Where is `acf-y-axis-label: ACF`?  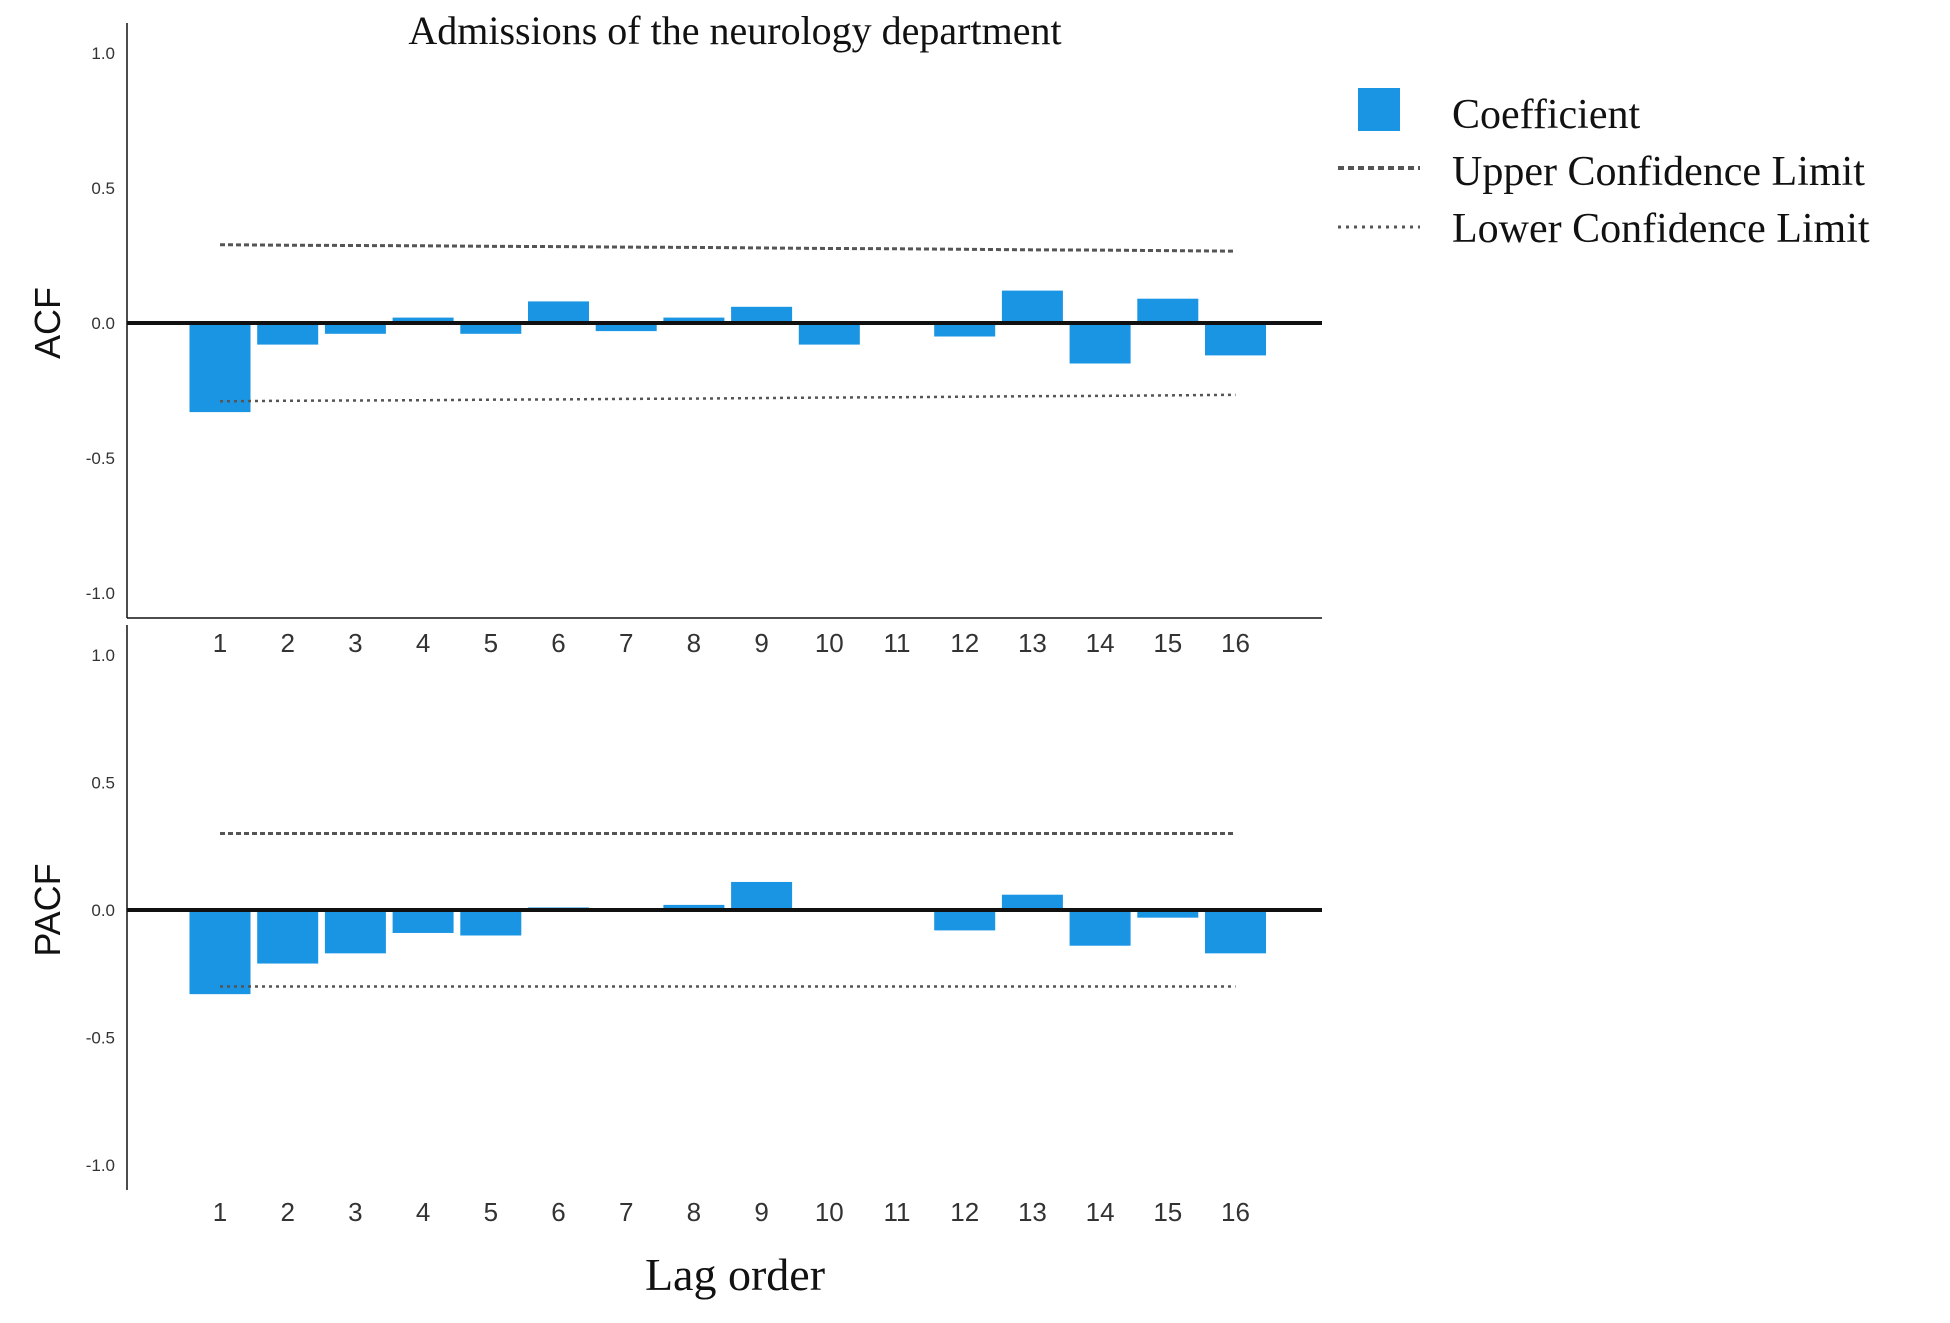
acf-y-axis-label: ACF is located at coordinates (47, 323).